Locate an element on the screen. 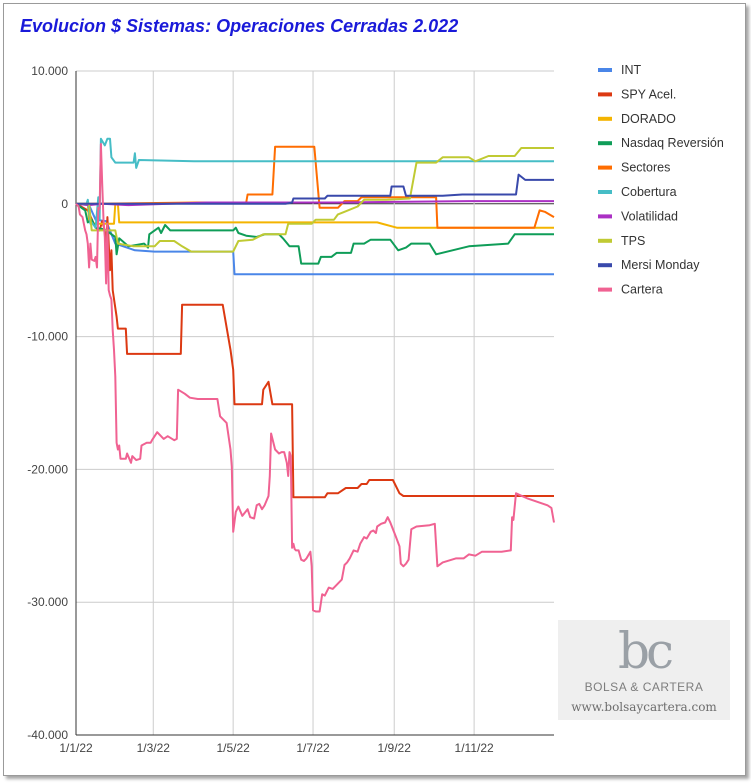 Image resolution: width=751 pixels, height=783 pixels. watermark-url: www.bolsaycartera.com is located at coordinates (644, 707).